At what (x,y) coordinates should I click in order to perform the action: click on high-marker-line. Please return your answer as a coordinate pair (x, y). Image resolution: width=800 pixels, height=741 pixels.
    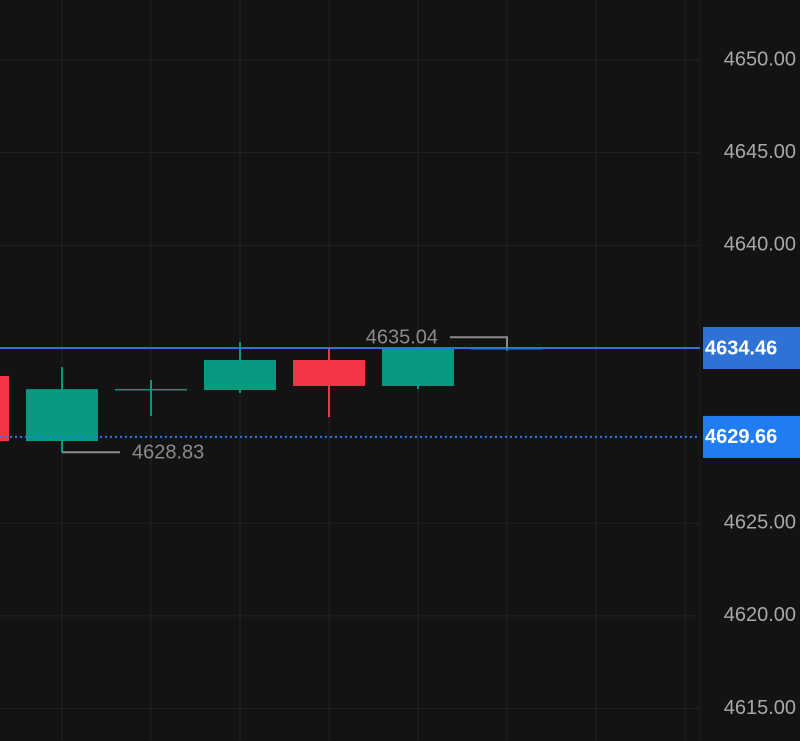
    Looking at the image, I should click on (479, 342).